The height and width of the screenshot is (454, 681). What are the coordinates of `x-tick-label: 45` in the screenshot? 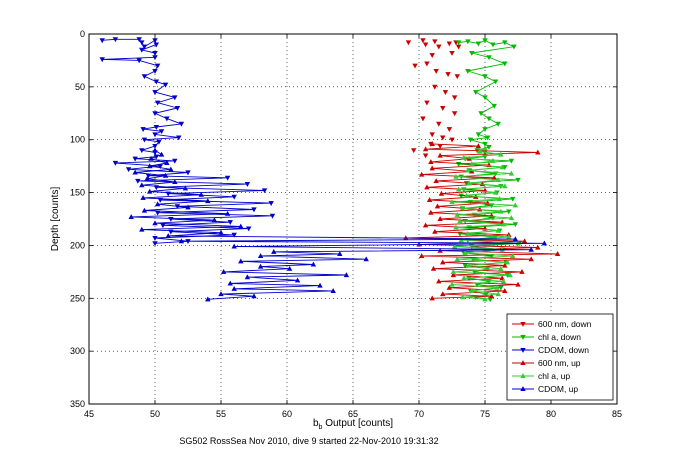 It's located at (89, 414).